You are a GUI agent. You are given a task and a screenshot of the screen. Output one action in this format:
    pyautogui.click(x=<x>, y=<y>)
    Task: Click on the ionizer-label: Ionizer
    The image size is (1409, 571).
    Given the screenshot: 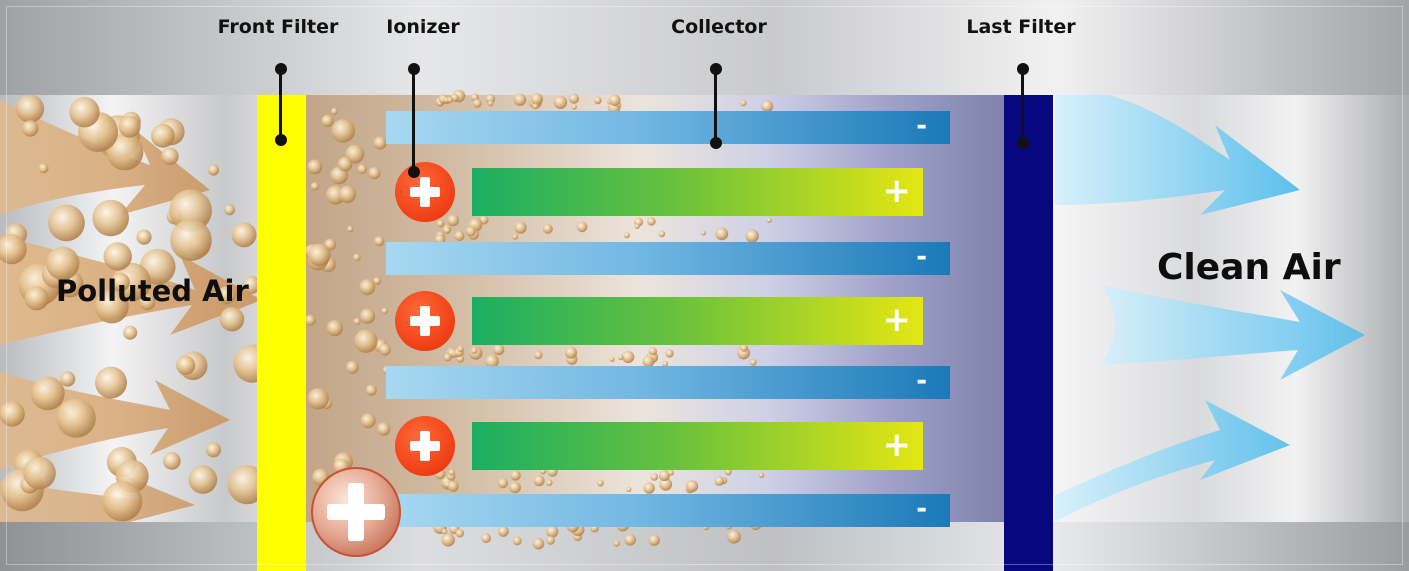 What is the action you would take?
    pyautogui.click(x=423, y=27)
    